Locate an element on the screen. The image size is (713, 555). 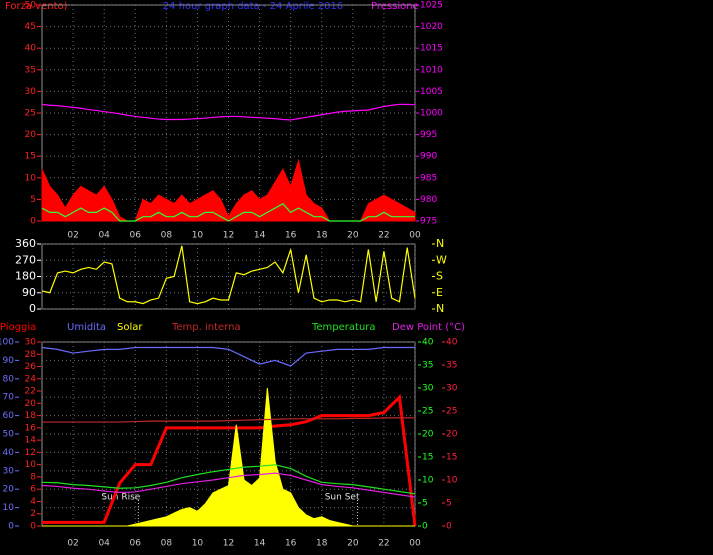
y-tick-label: 24 is located at coordinates (31, 379).